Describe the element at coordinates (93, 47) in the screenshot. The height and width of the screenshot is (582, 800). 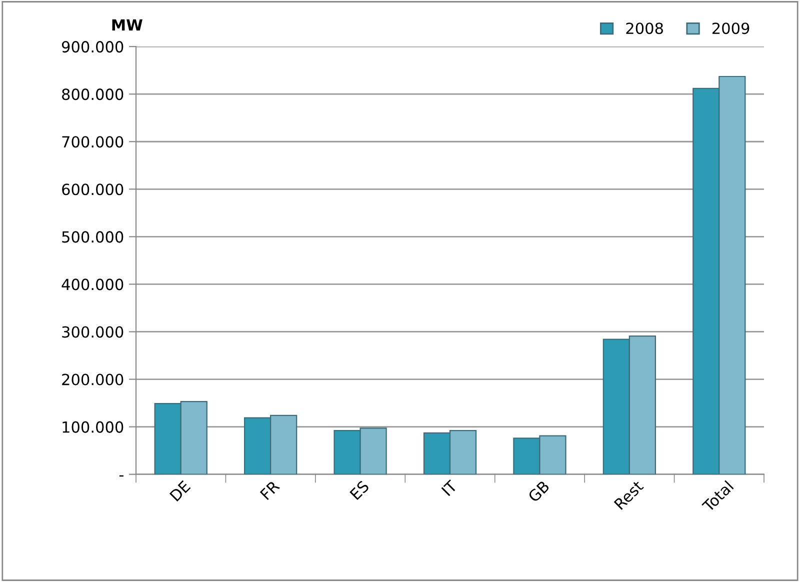
I see `y-tick-label: 900.000` at that location.